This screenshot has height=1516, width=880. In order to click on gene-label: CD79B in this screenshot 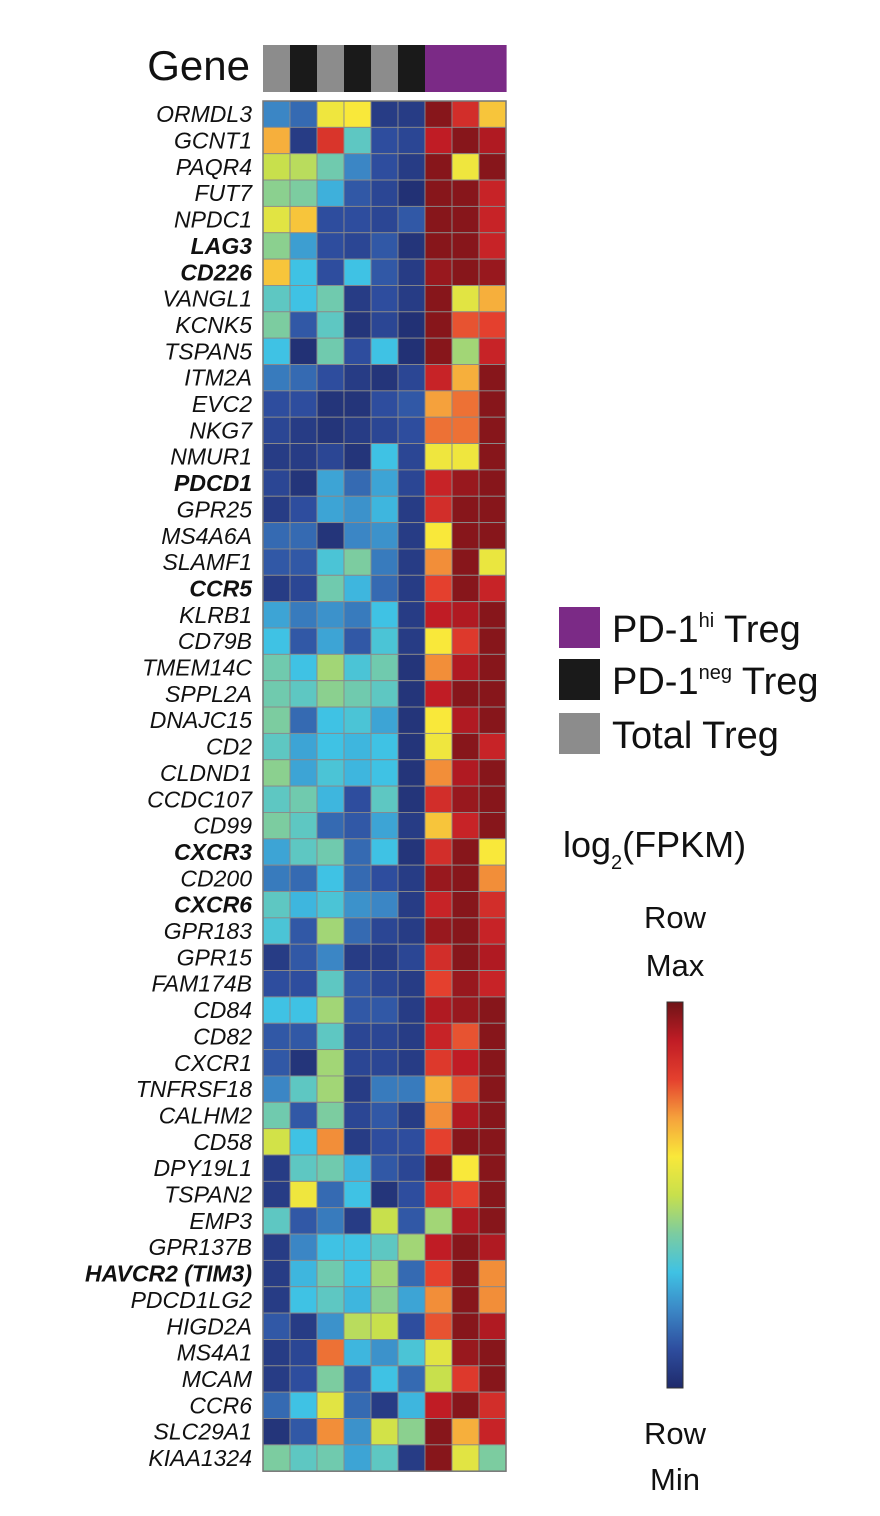, I will do `click(215, 641)`.